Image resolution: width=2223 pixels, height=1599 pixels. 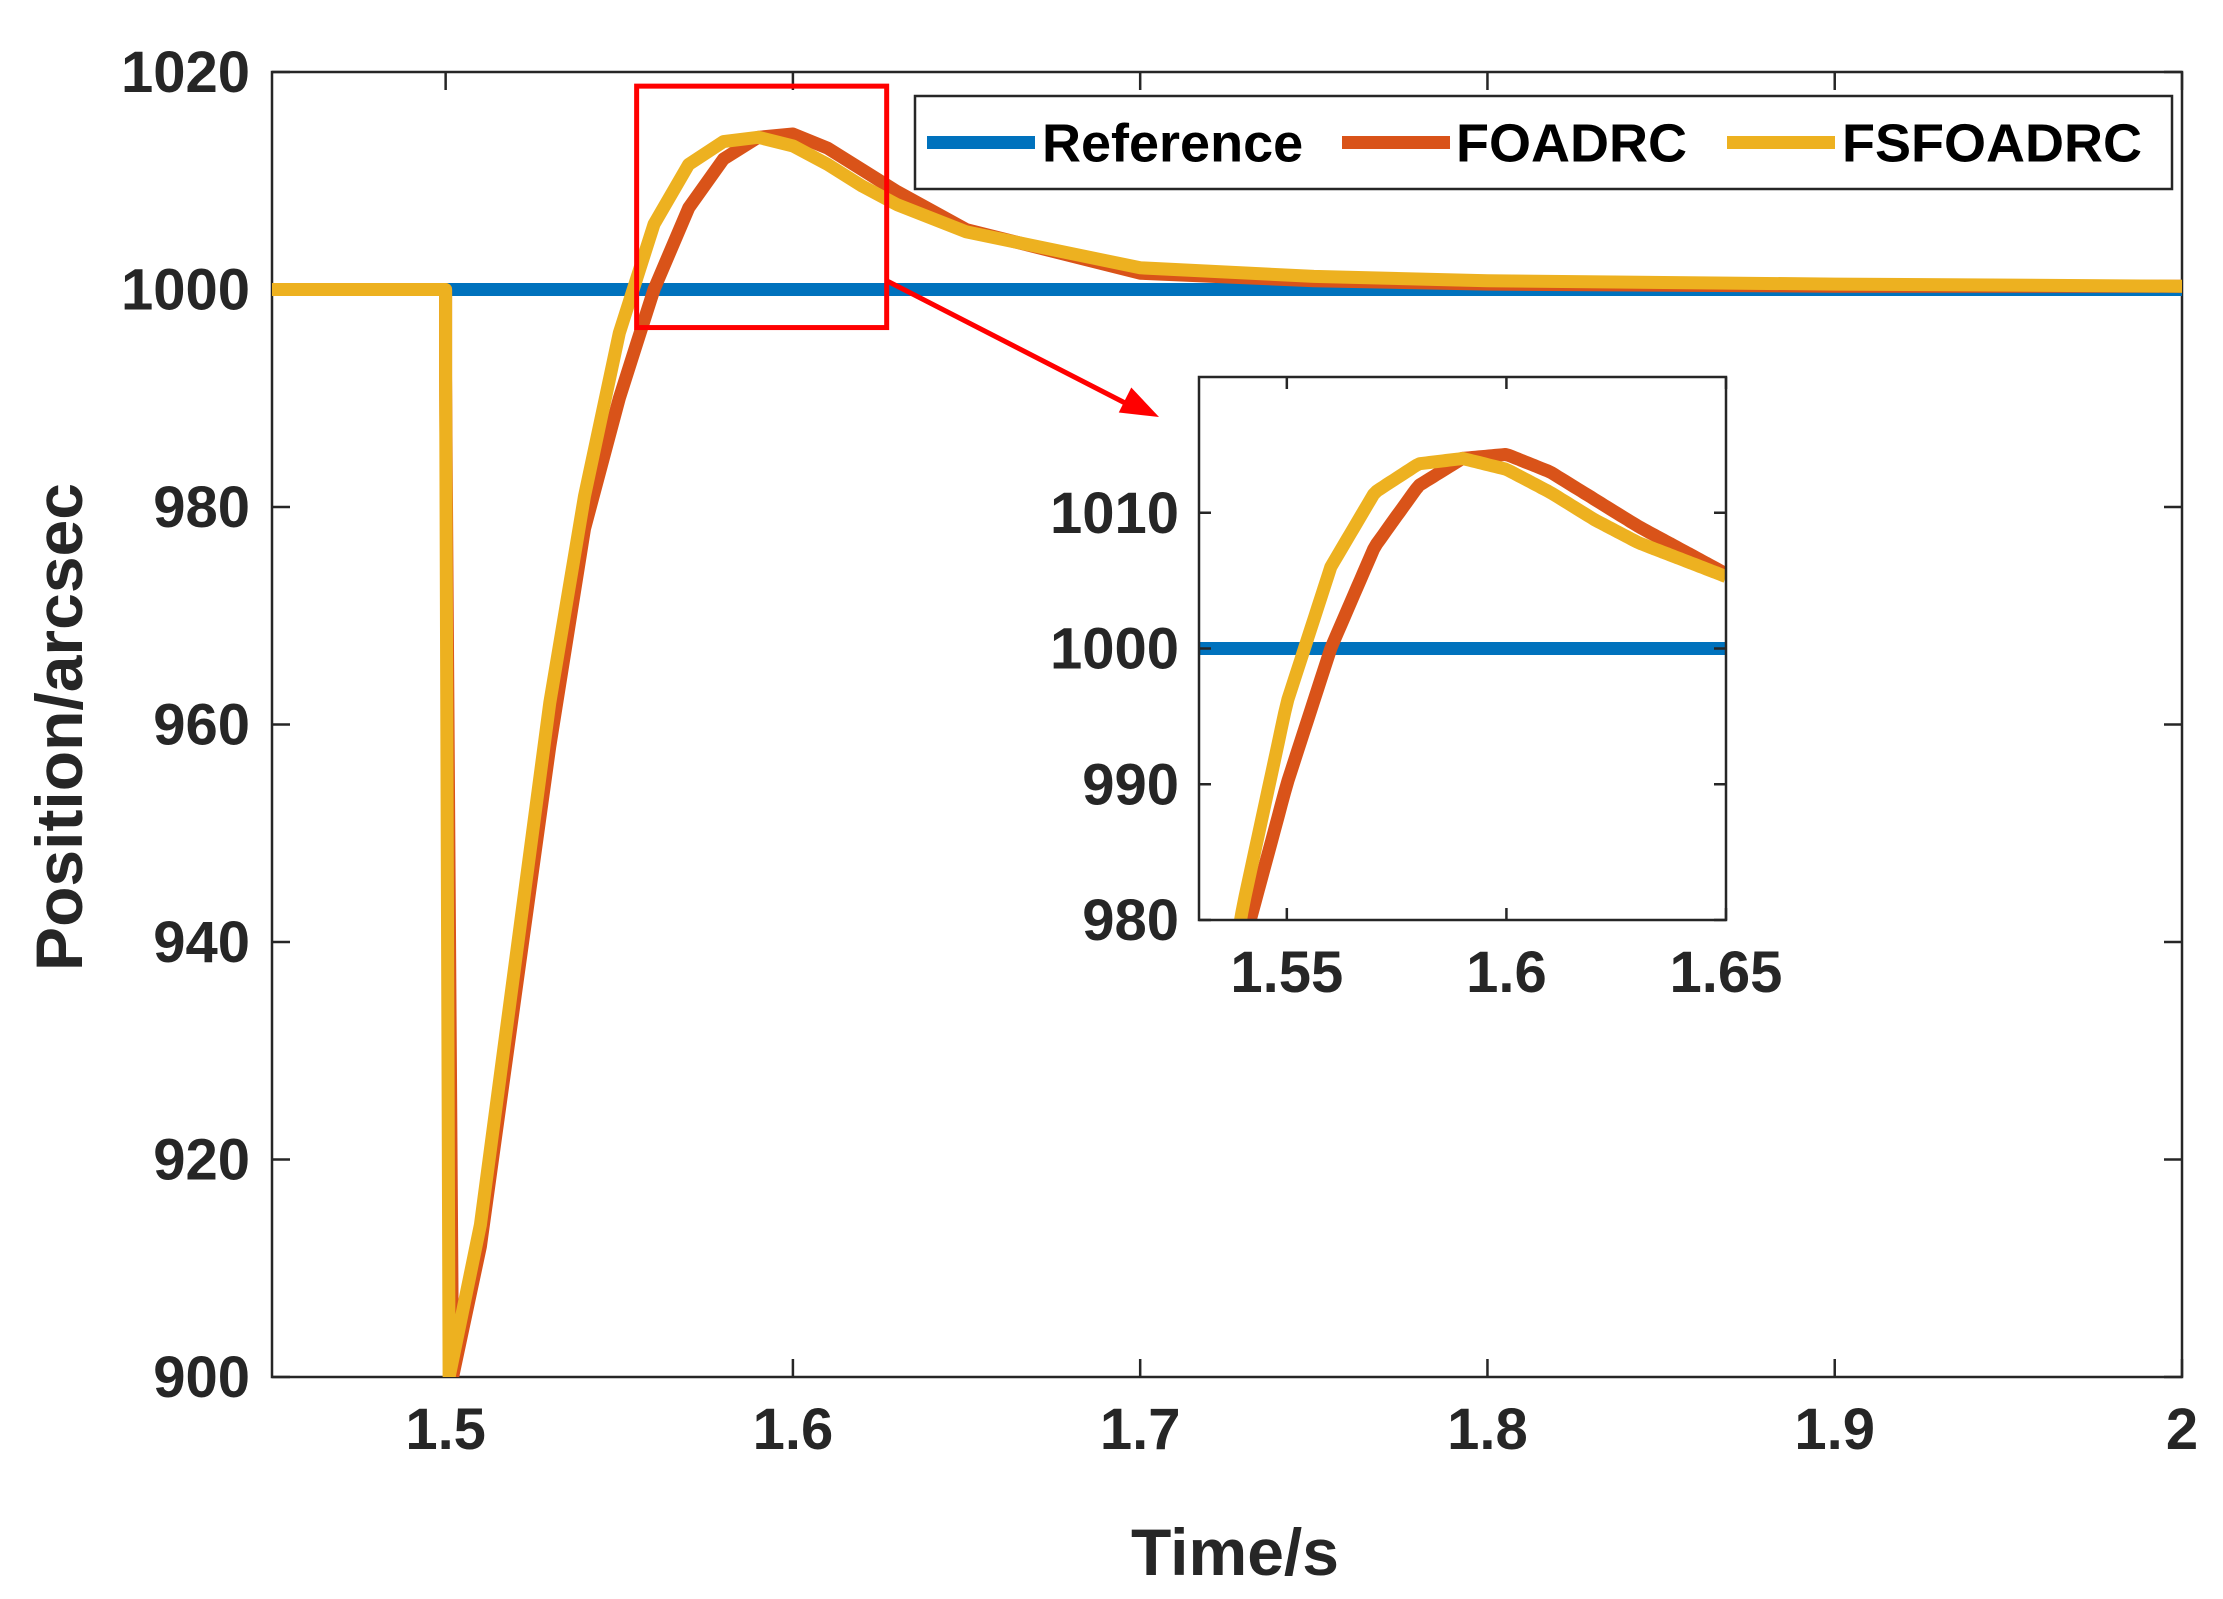 What do you see at coordinates (1008, 343) in the screenshot?
I see `zoom-arrow-line` at bounding box center [1008, 343].